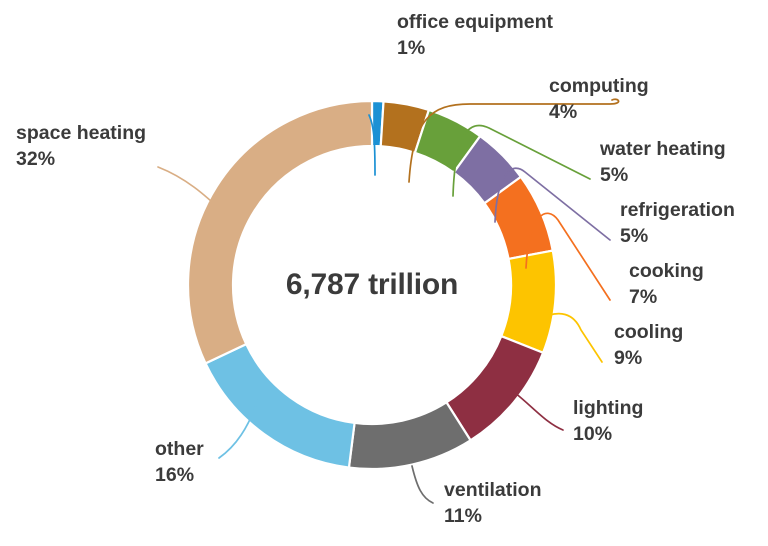 Image resolution: width=768 pixels, height=546 pixels. What do you see at coordinates (649, 332) in the screenshot?
I see `label-cooling-name: cooling` at bounding box center [649, 332].